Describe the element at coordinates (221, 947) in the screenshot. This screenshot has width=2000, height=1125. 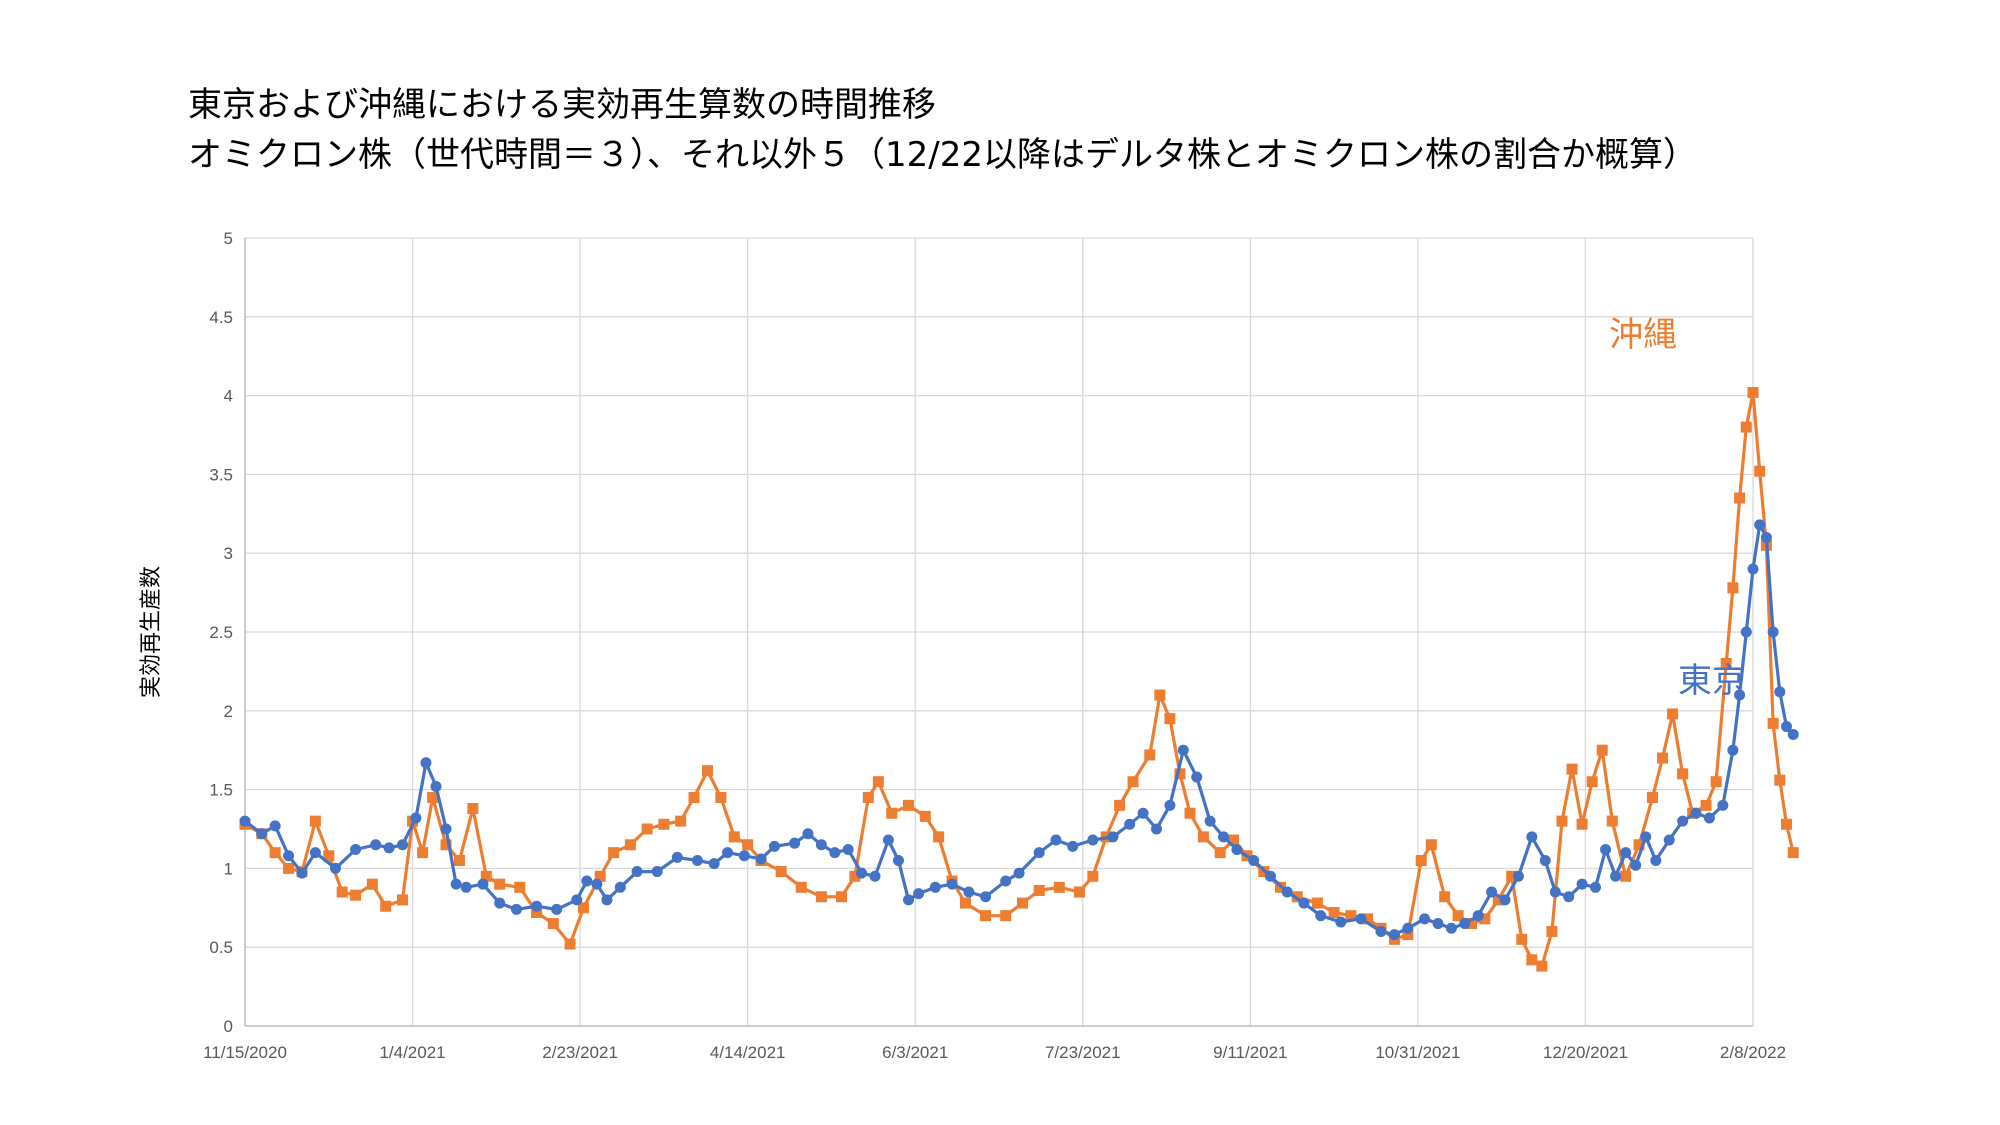
I see `y-tick-label: 0.5` at that location.